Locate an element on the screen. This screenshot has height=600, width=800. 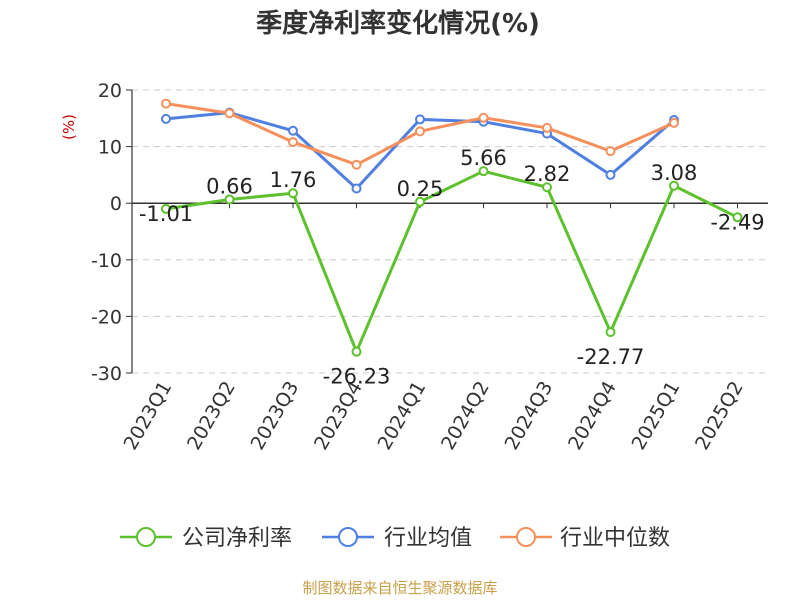
data-label: -22.77 is located at coordinates (611, 357).